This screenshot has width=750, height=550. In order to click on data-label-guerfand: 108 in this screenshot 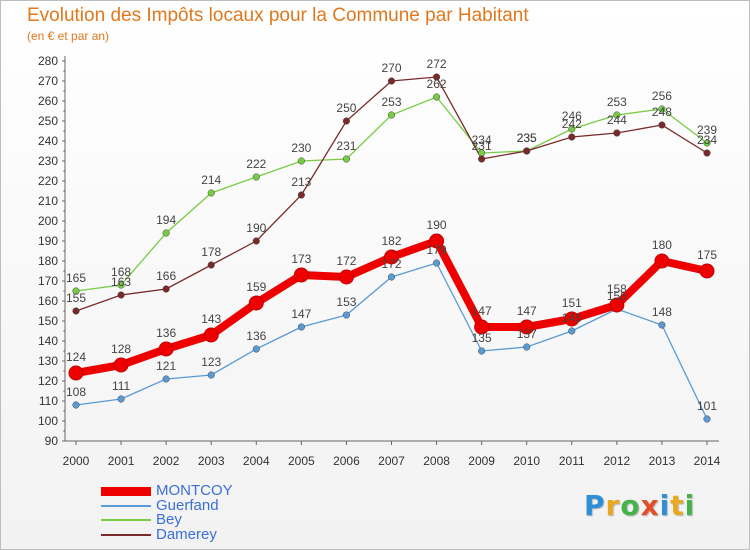, I will do `click(76, 392)`.